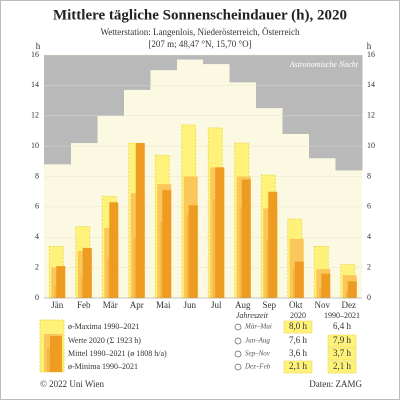 The height and width of the screenshot is (405, 400). What do you see at coordinates (103, 326) in the screenshot?
I see `legend-label: ø-Maxima 1990–2021` at bounding box center [103, 326].